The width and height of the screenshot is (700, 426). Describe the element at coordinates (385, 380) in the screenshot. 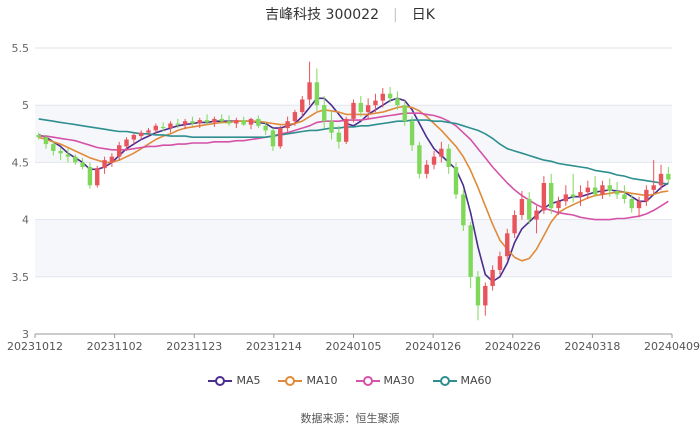

I see `legend-item-ma30: MA30` at that location.